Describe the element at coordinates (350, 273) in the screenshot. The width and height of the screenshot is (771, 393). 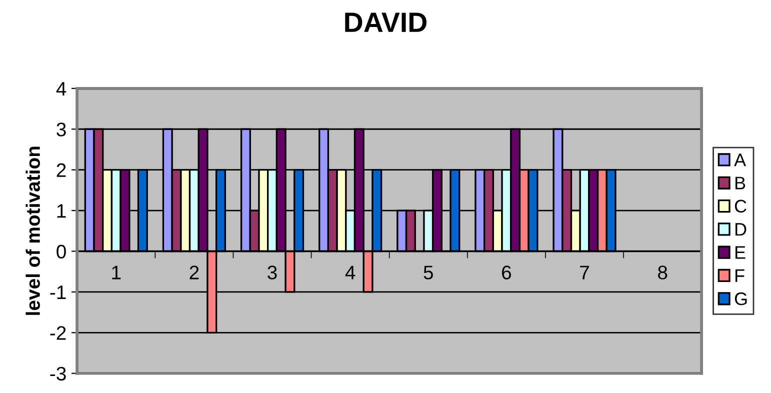
I see `x-tick-label: 4` at that location.